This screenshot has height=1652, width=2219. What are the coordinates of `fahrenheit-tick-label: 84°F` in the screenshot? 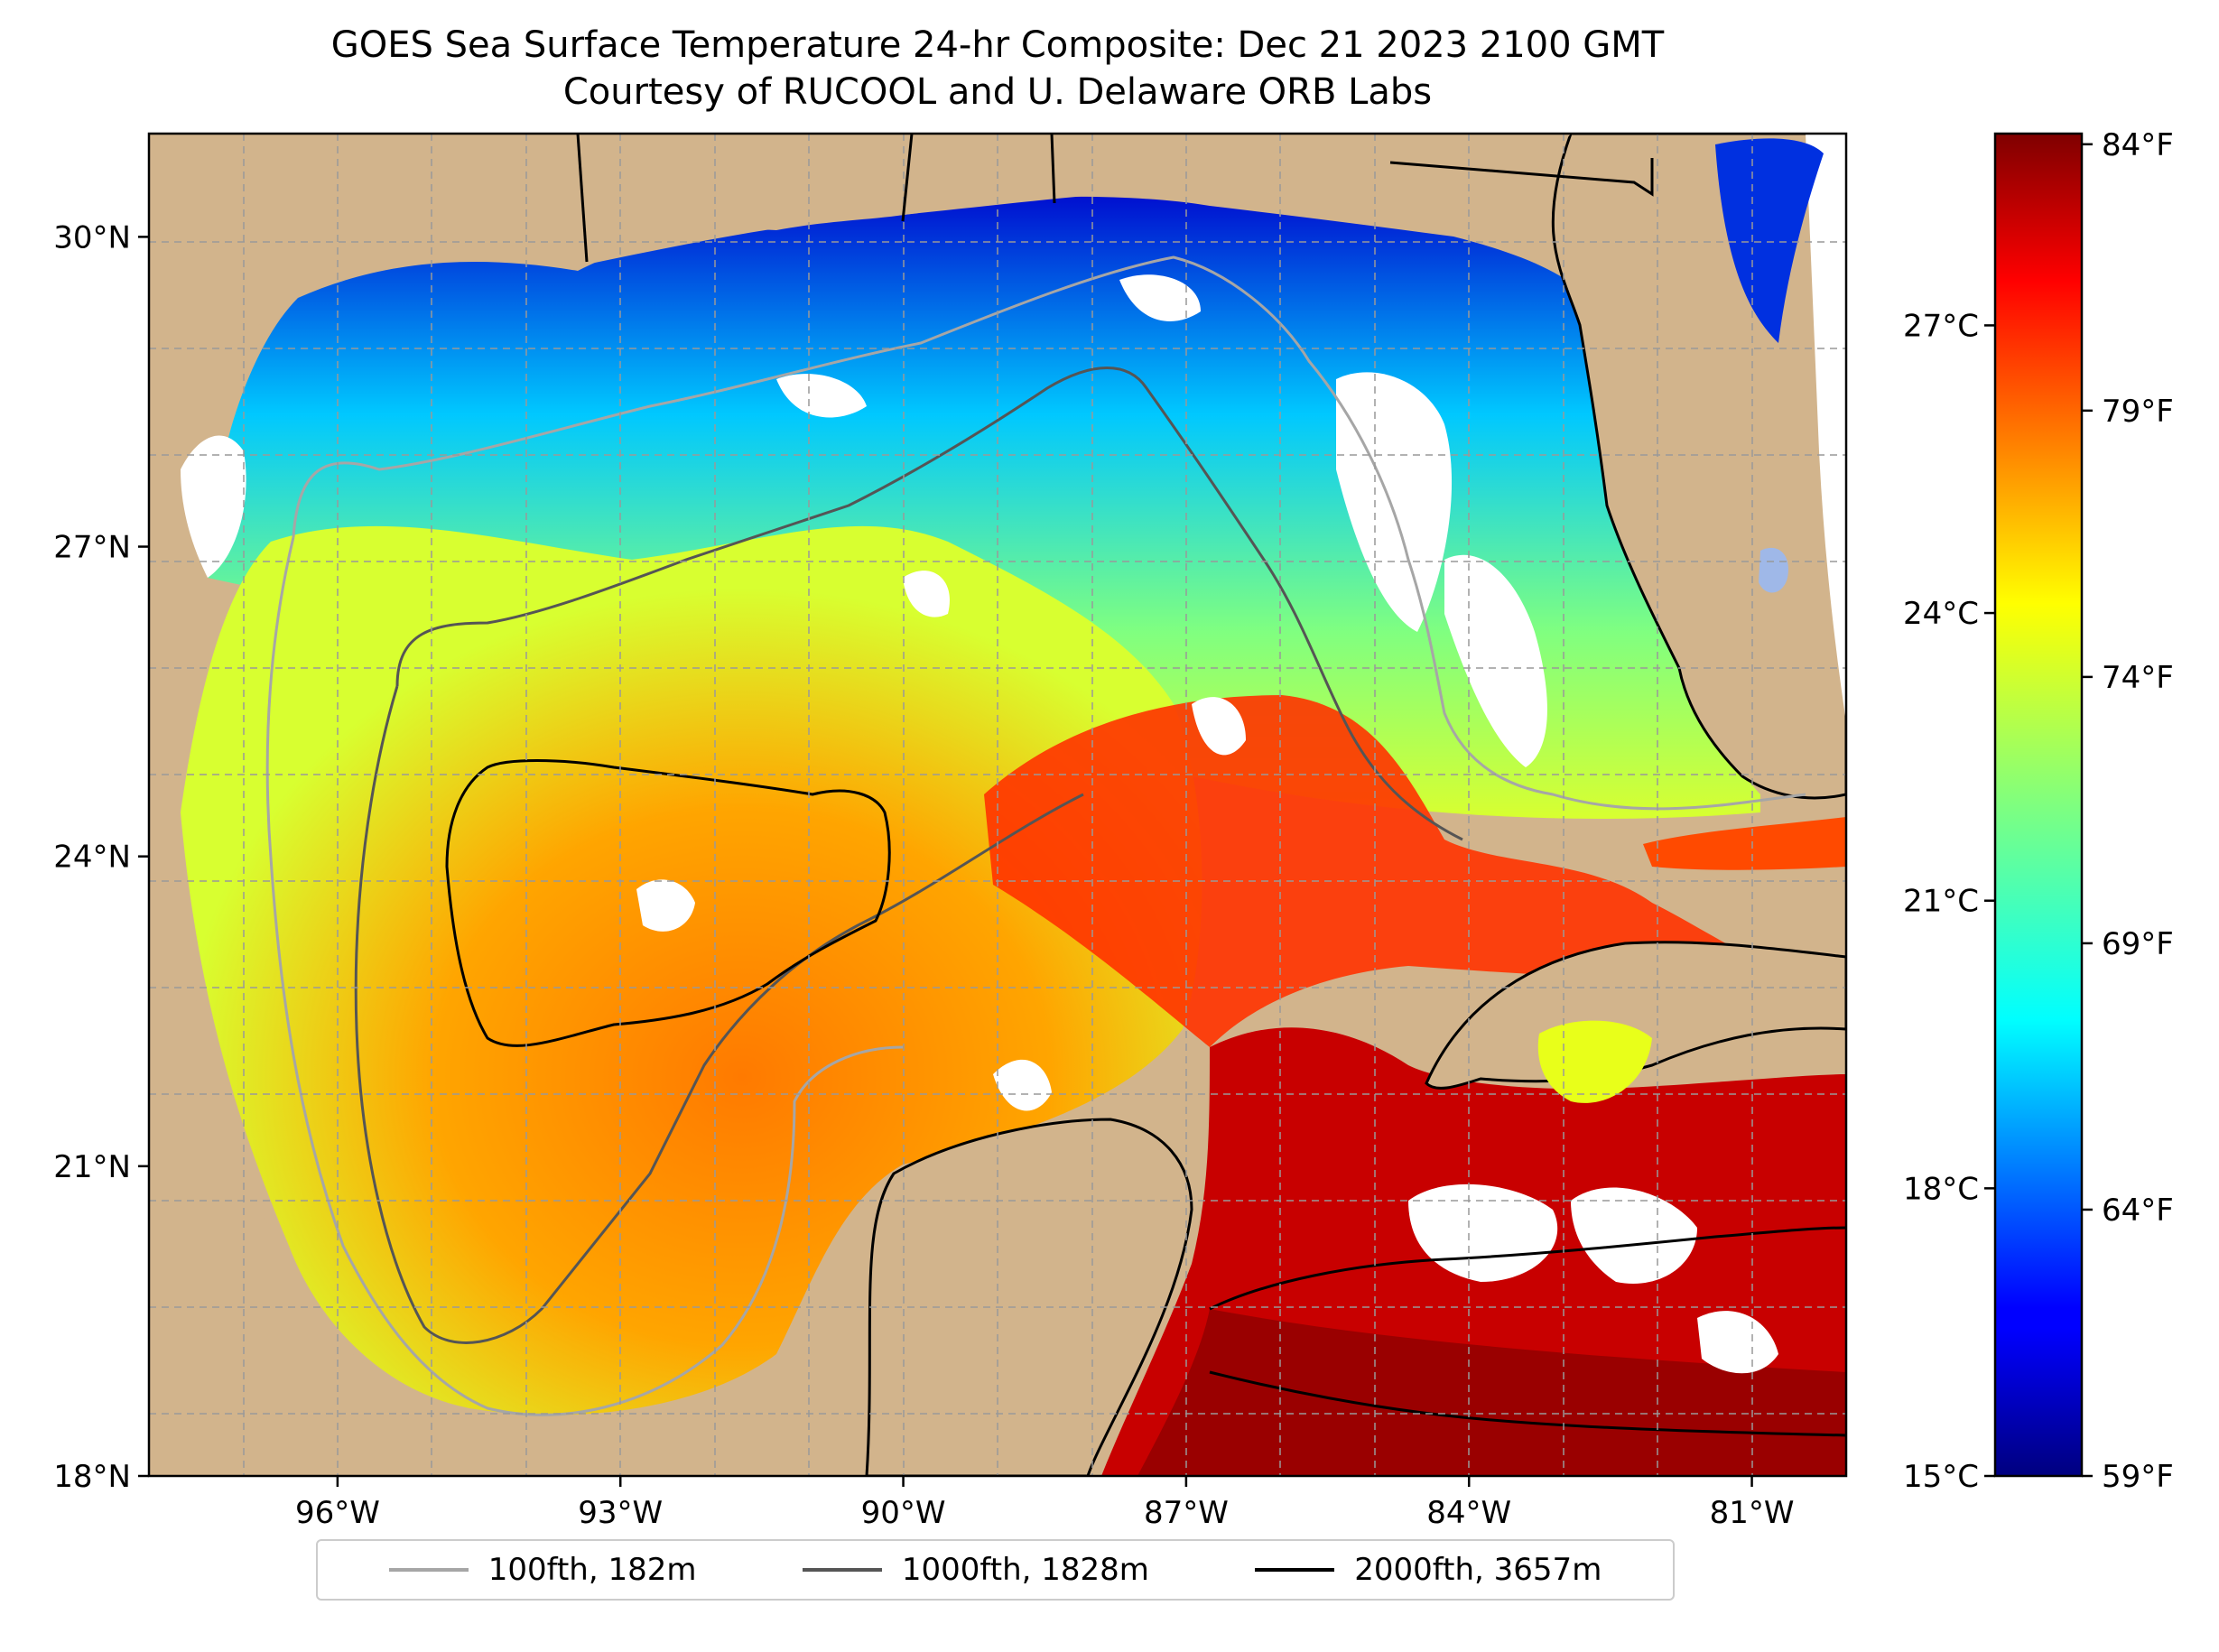 It's located at (2138, 145).